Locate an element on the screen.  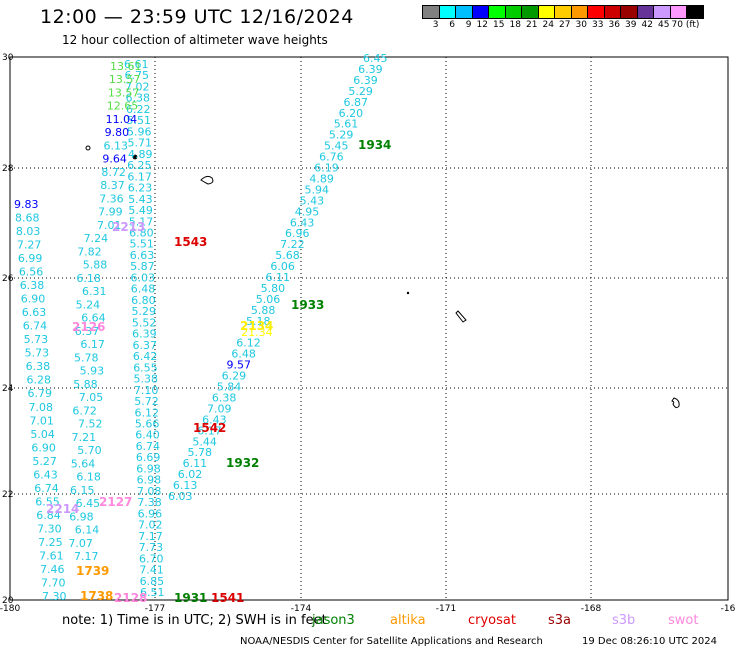
wave-height-value: 5.06 is located at coordinates (268, 299).